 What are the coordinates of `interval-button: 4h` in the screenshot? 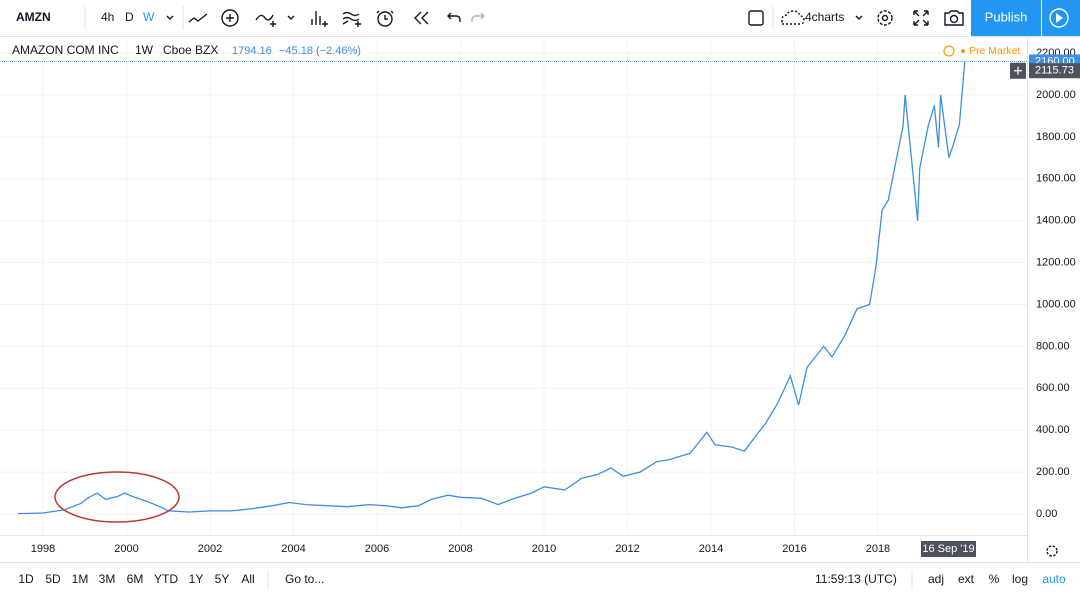 It's located at (107, 17).